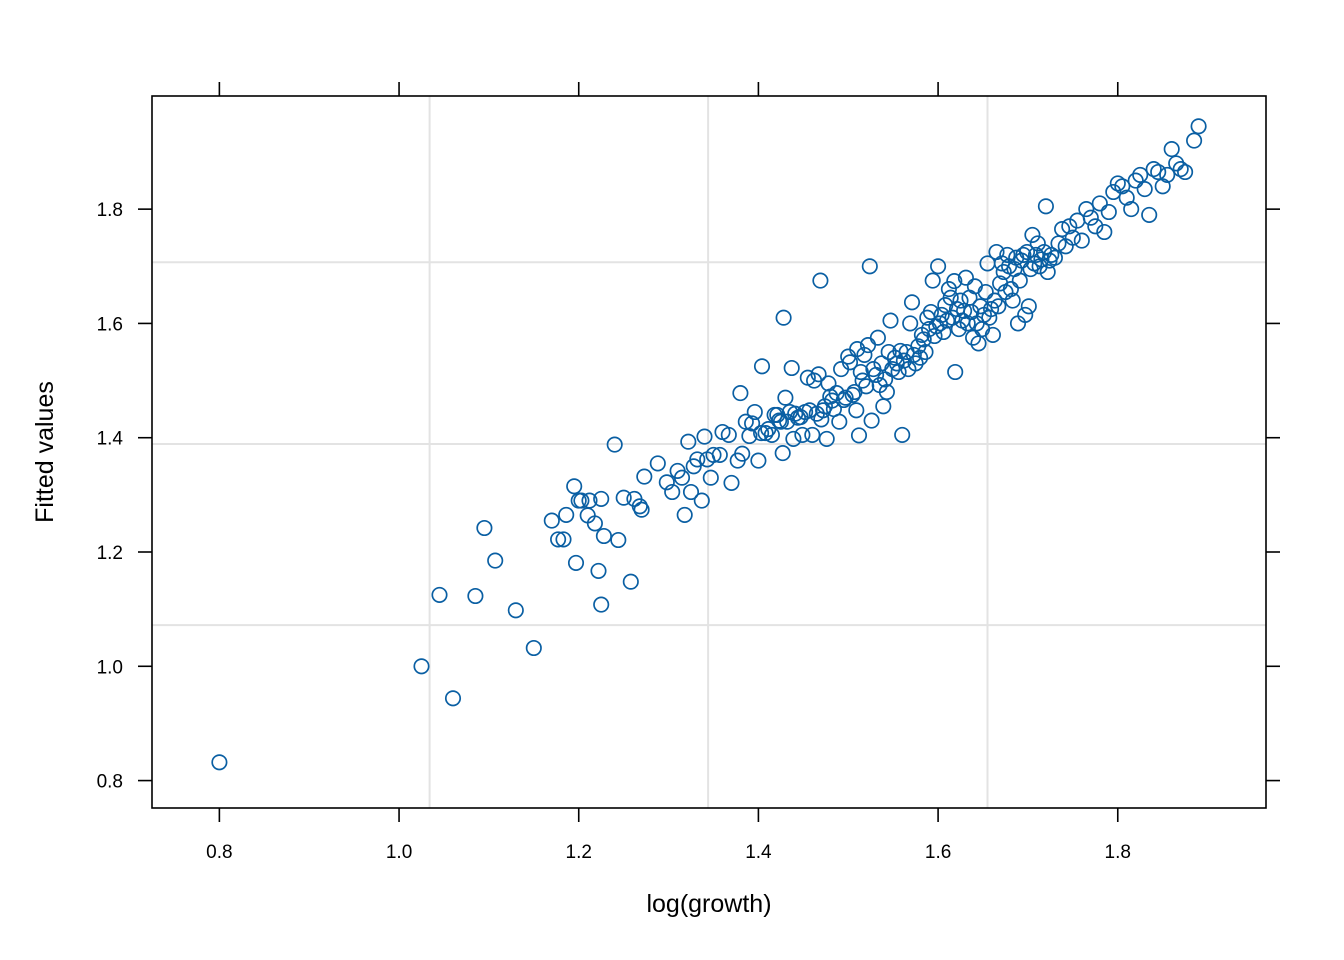 This screenshot has width=1344, height=960. I want to click on x-tick-label: 0.8, so click(219, 852).